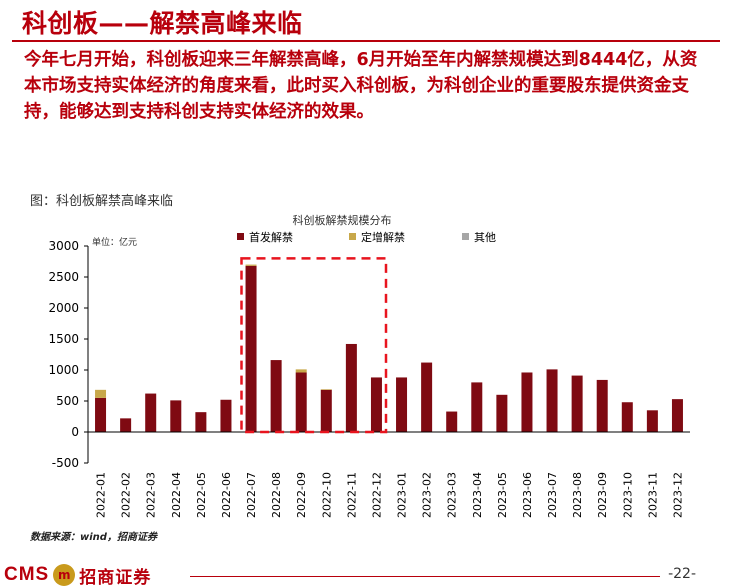 The height and width of the screenshot is (588, 730). What do you see at coordinates (402, 495) in the screenshot?
I see `x-tick-label: 2023-01` at bounding box center [402, 495].